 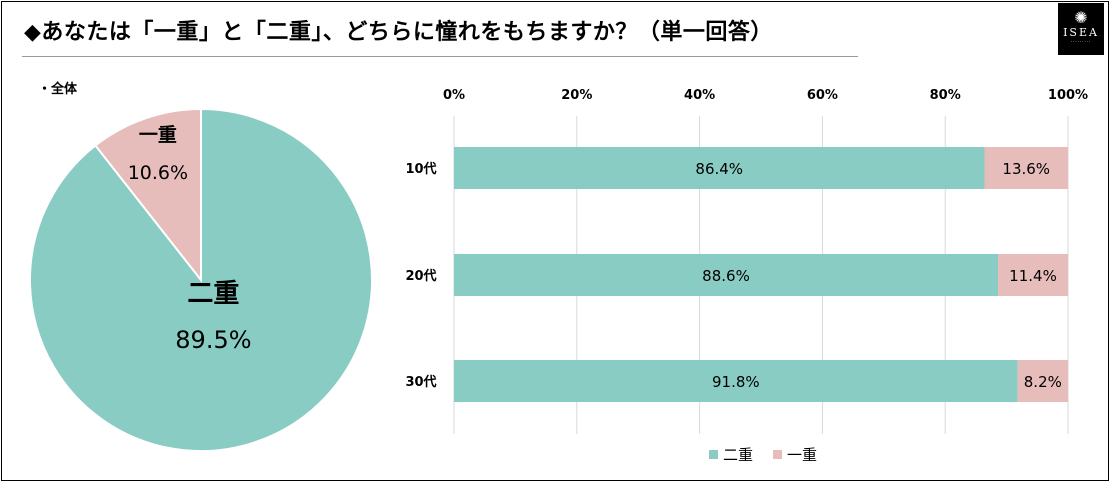 What do you see at coordinates (420, 382) in the screenshot?
I see `category-label: 30代` at bounding box center [420, 382].